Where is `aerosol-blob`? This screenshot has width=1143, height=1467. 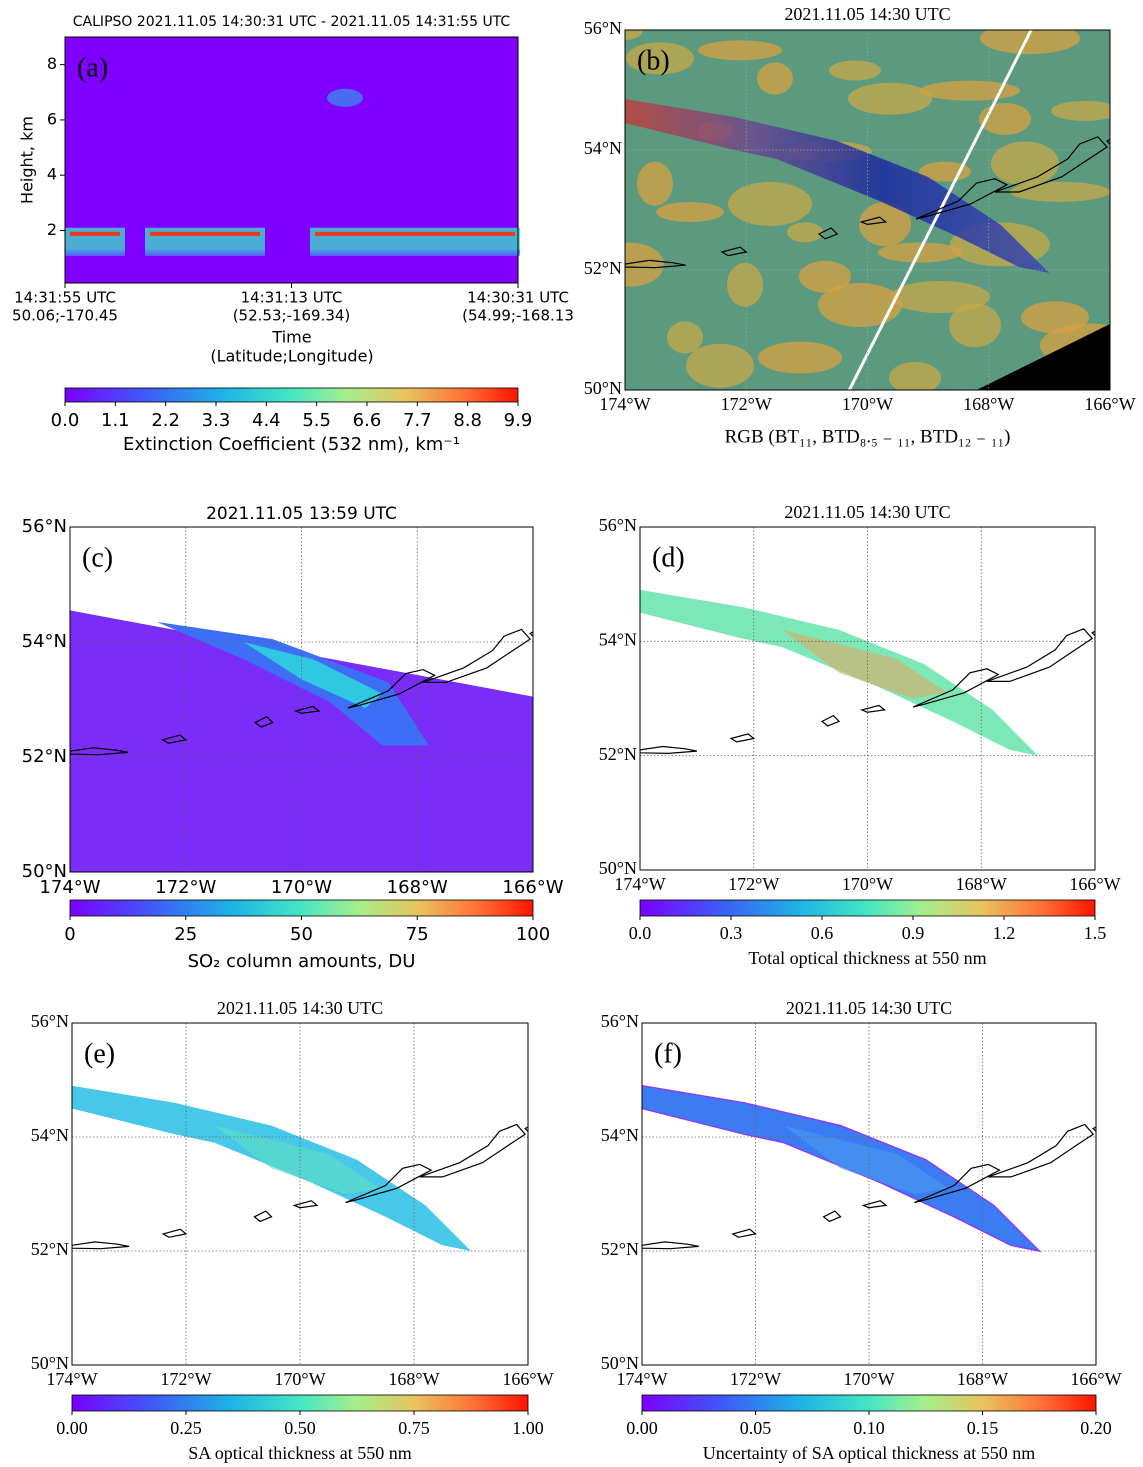 aerosol-blob is located at coordinates (345, 97).